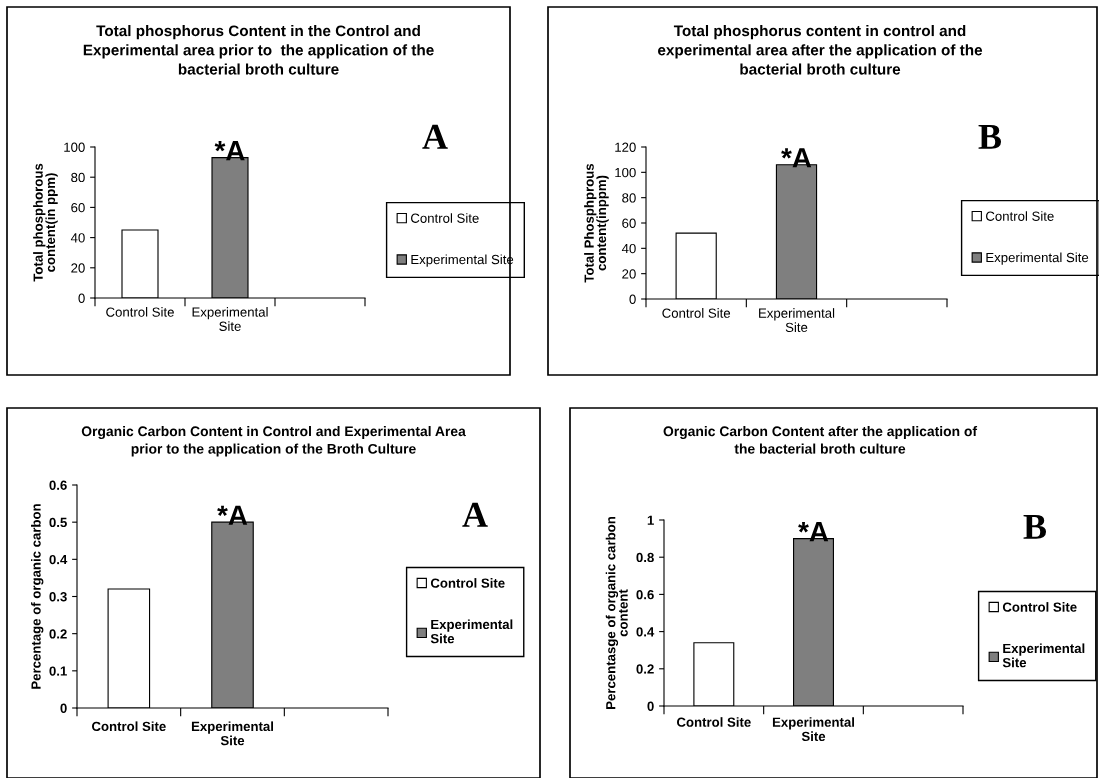  Describe the element at coordinates (37, 596) in the screenshot. I see `y-axis-title: Percentage of organic carbon` at that location.